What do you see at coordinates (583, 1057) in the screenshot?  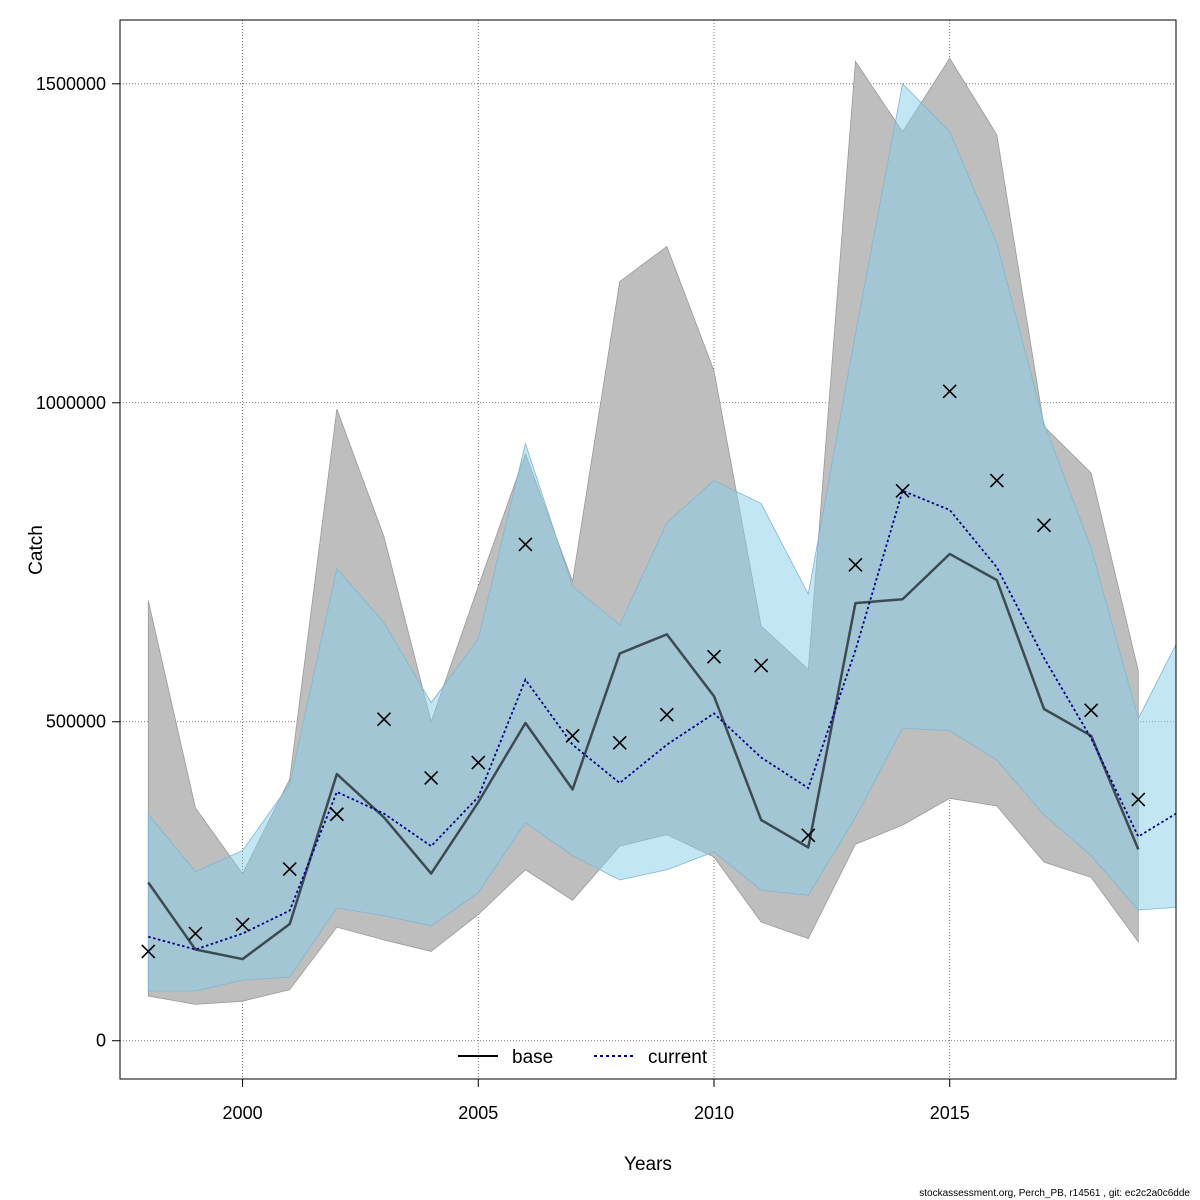 I see `legend: base current` at bounding box center [583, 1057].